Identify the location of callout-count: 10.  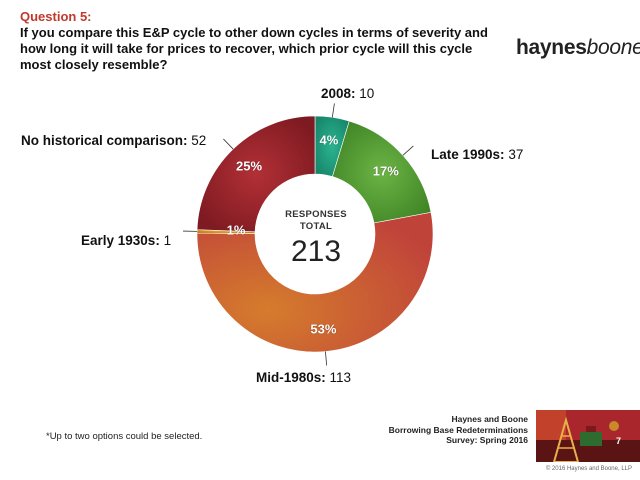
(367, 93).